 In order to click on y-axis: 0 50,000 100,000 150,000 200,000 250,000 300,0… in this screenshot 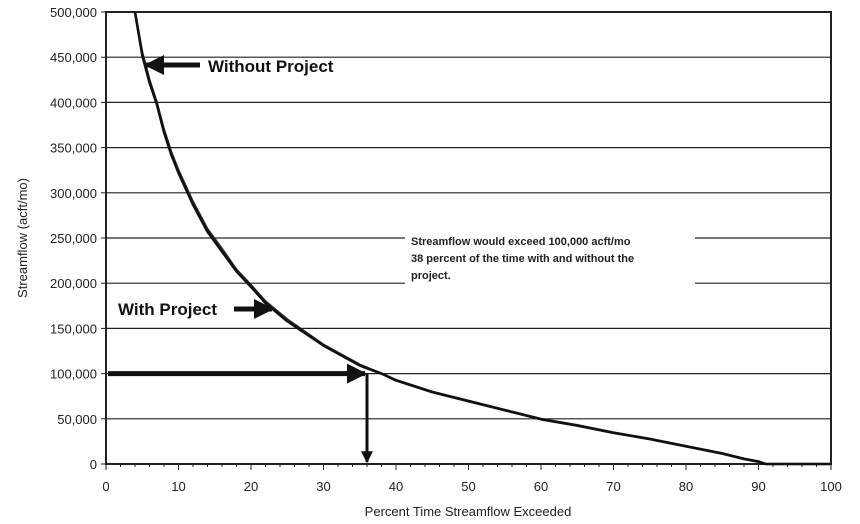, I will do `click(78, 238)`.